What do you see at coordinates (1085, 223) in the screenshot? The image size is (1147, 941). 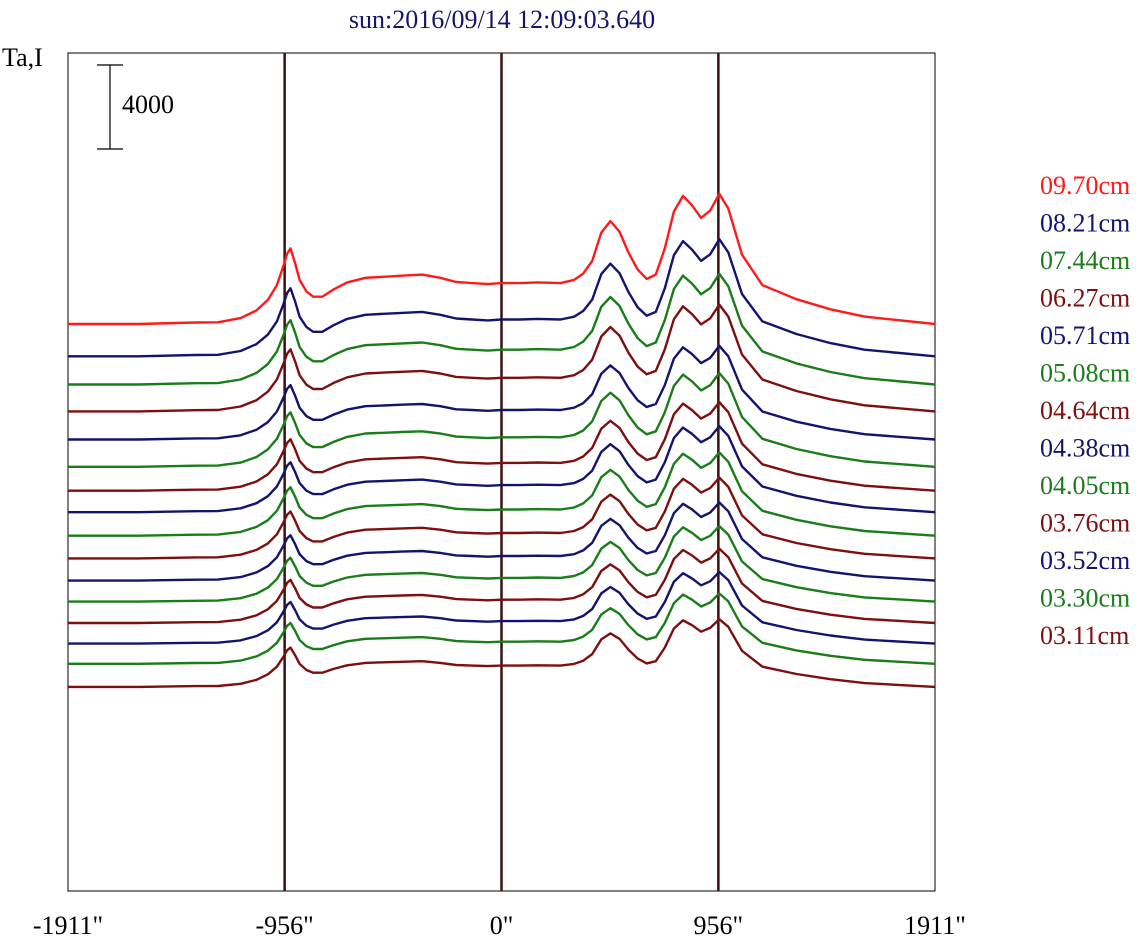 I see `legend-item-1: 08.21cm` at bounding box center [1085, 223].